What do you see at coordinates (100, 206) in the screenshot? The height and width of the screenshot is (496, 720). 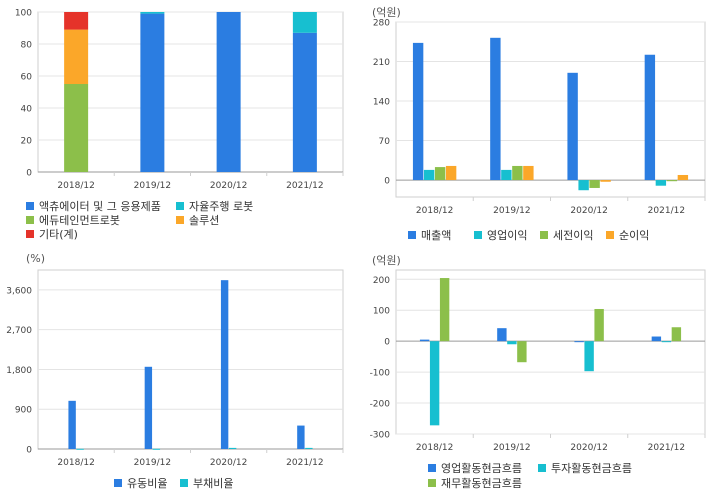 I see `legend-label: 액츄에이터 및 그 응용제품` at bounding box center [100, 206].